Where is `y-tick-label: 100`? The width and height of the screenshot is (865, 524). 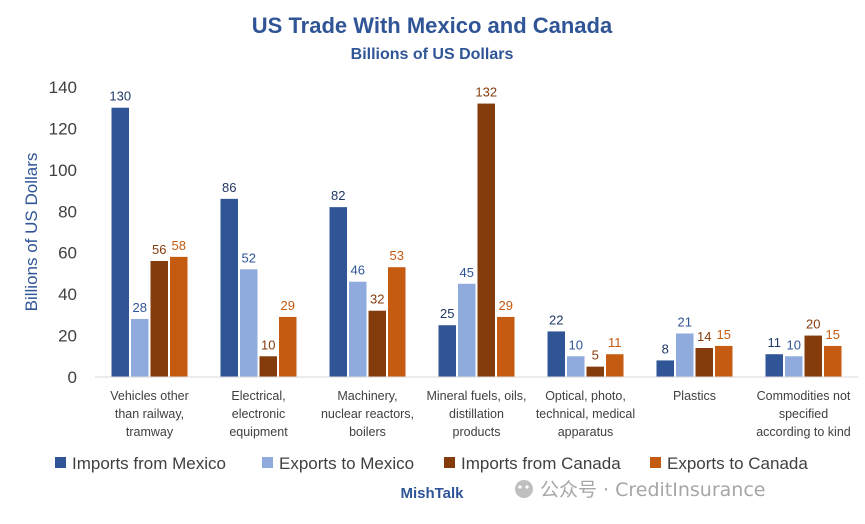 y-tick-label: 100 is located at coordinates (63, 170).